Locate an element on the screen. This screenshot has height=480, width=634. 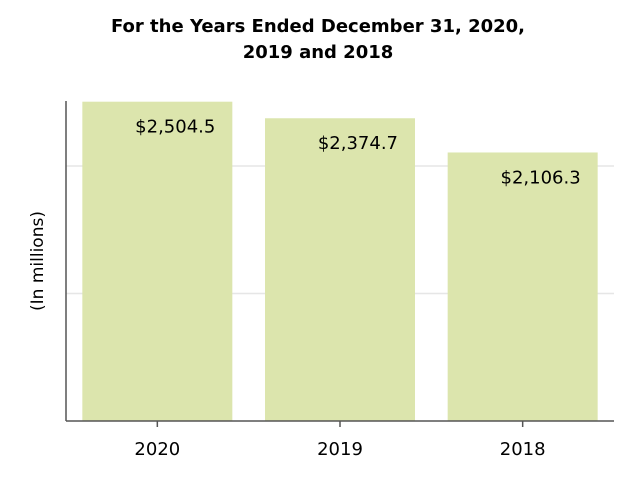
x-tick-label: 2020 is located at coordinates (157, 449).